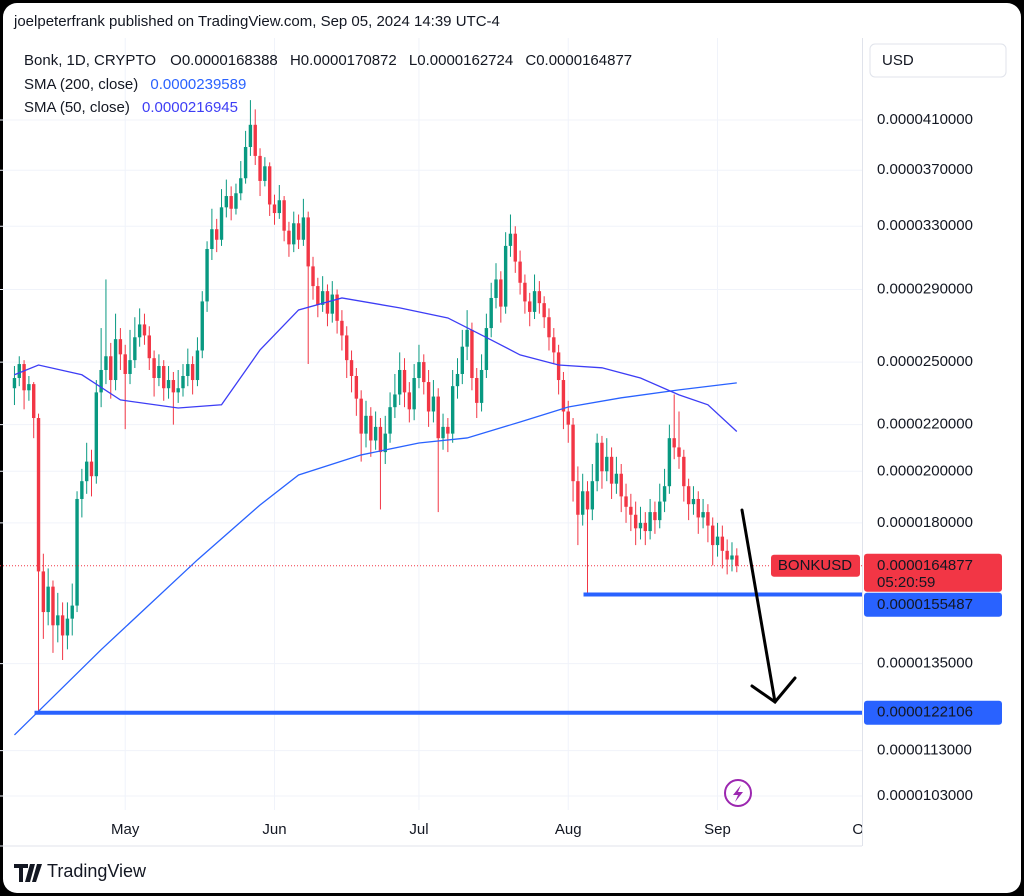  Describe the element at coordinates (938, 60) in the screenshot. I see `currency-button` at that location.